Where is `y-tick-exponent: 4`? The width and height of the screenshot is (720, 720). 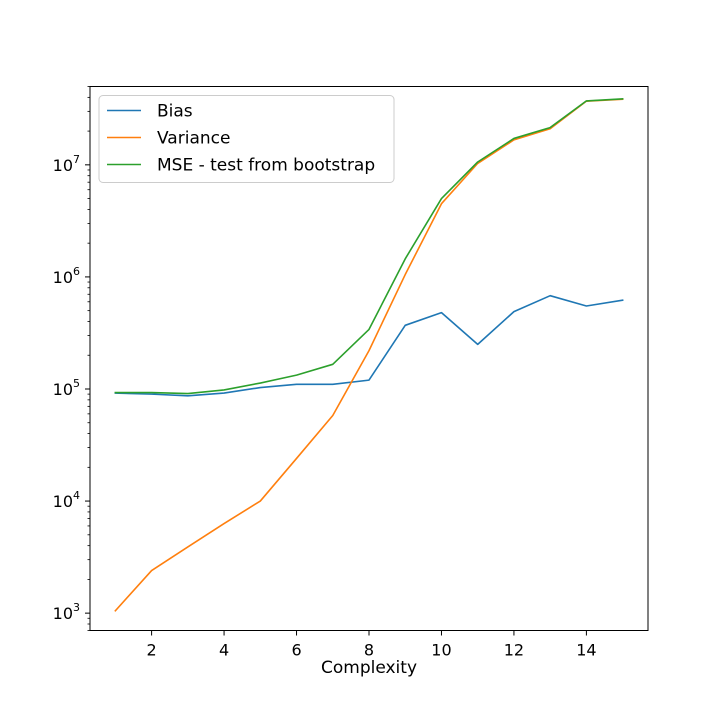 y-tick-exponent: 4 is located at coordinates (76, 495).